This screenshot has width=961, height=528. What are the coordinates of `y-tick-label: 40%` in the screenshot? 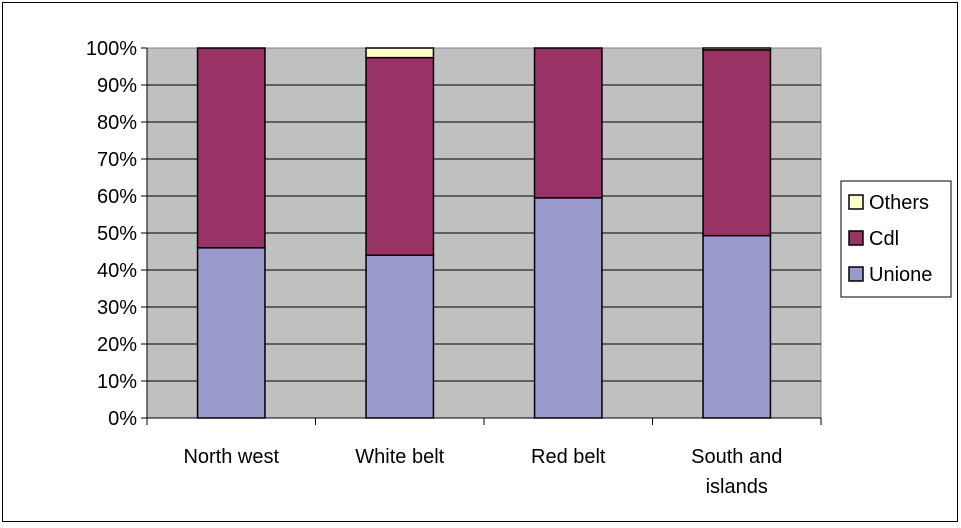 It's located at (117, 271).